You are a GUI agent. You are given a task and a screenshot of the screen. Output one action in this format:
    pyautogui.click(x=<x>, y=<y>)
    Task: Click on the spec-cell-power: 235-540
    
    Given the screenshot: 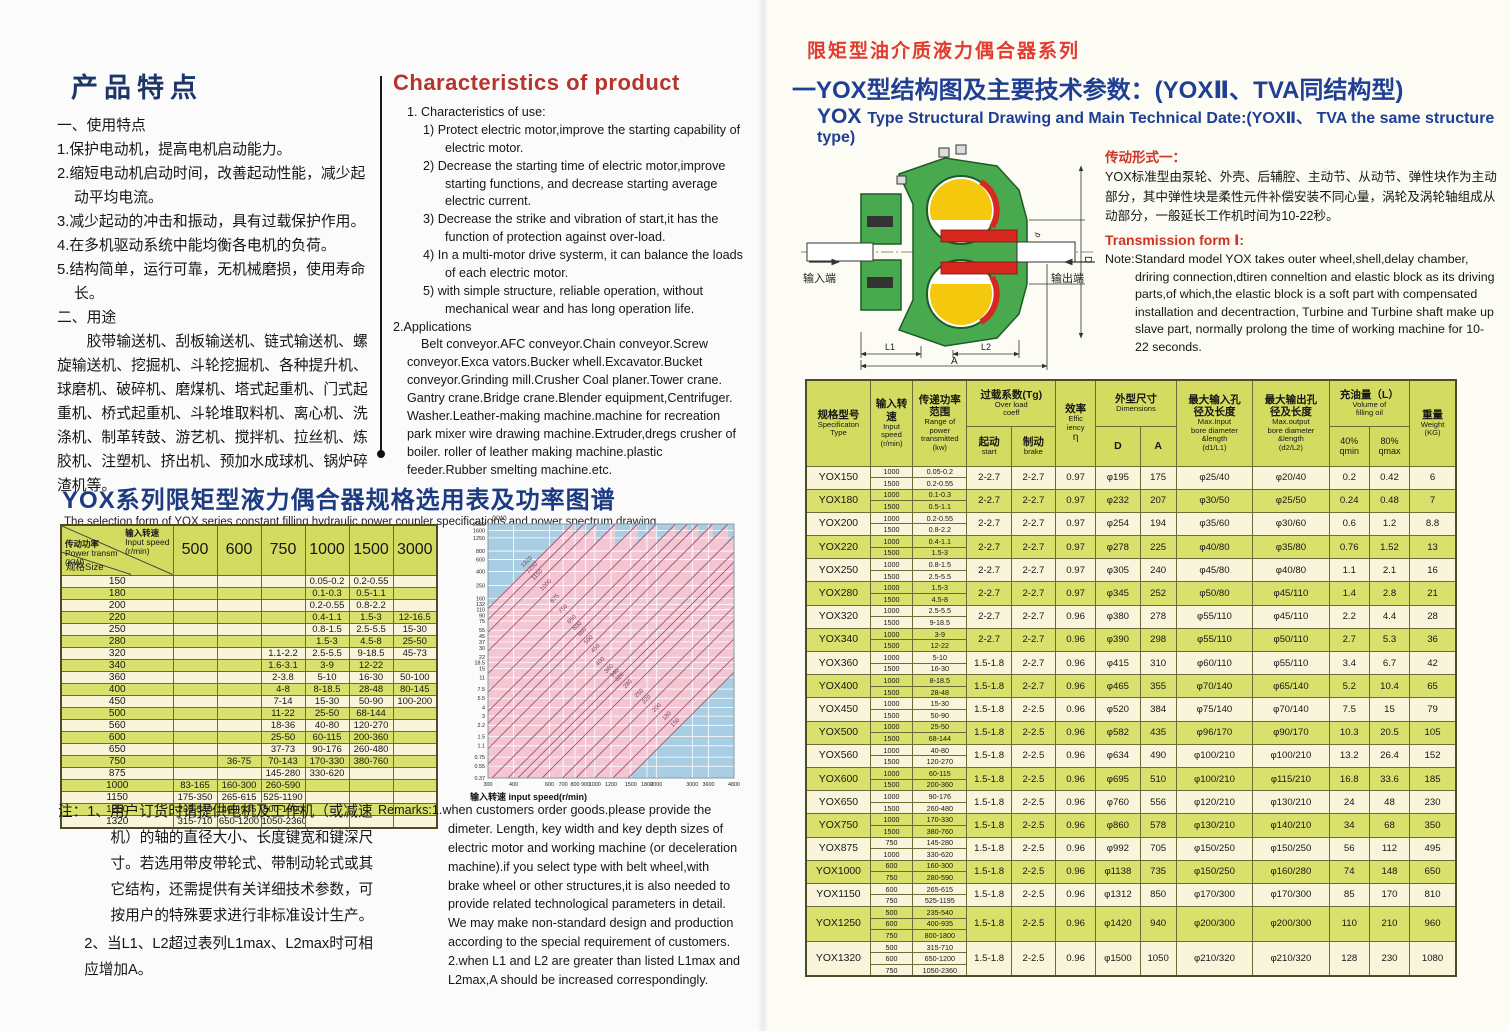 What is the action you would take?
    pyautogui.click(x=940, y=912)
    